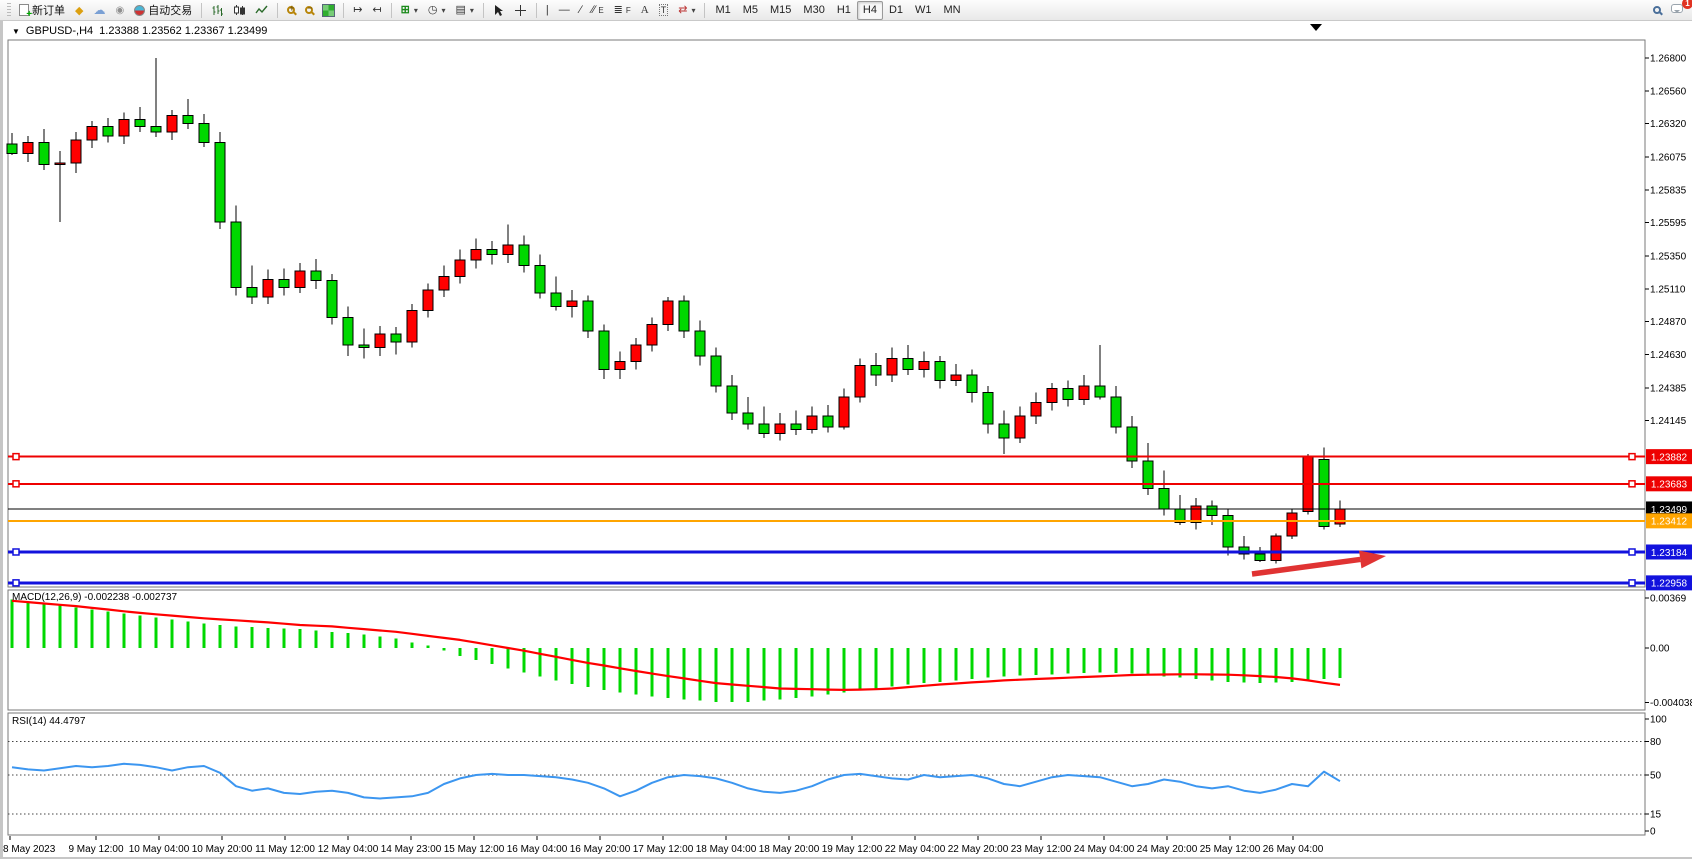  I want to click on new-order-button: + 新订单, so click(42, 10).